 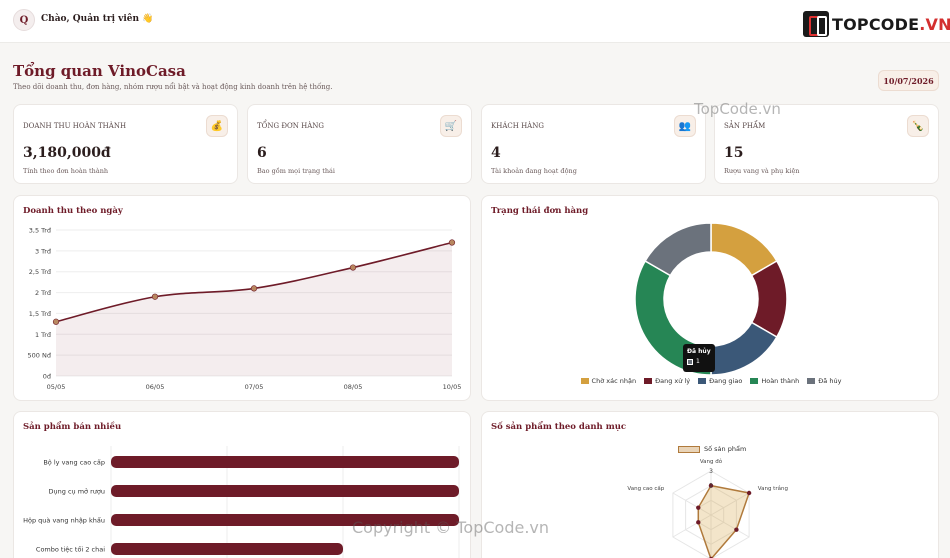 I want to click on category-label: Dụng cụ mở rượu, so click(x=77, y=492).